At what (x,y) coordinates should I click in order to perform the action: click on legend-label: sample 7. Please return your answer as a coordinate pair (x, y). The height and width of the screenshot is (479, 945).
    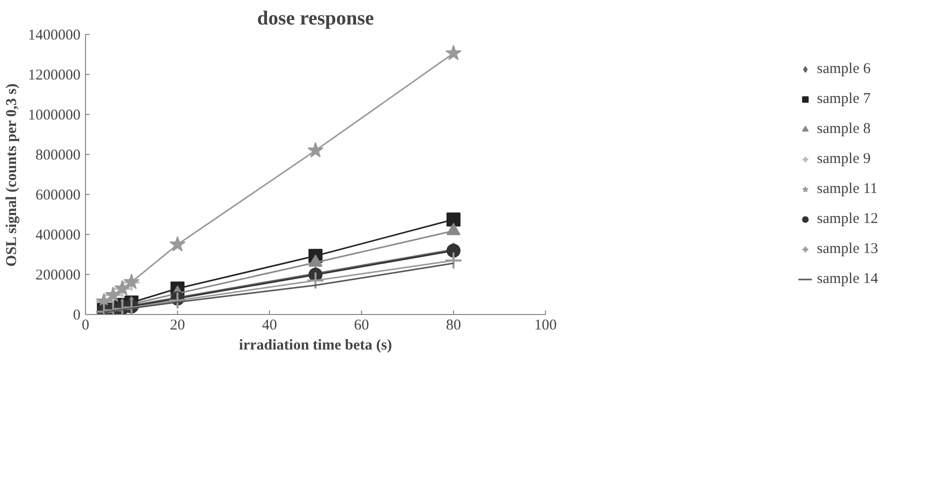
    Looking at the image, I should click on (843, 99).